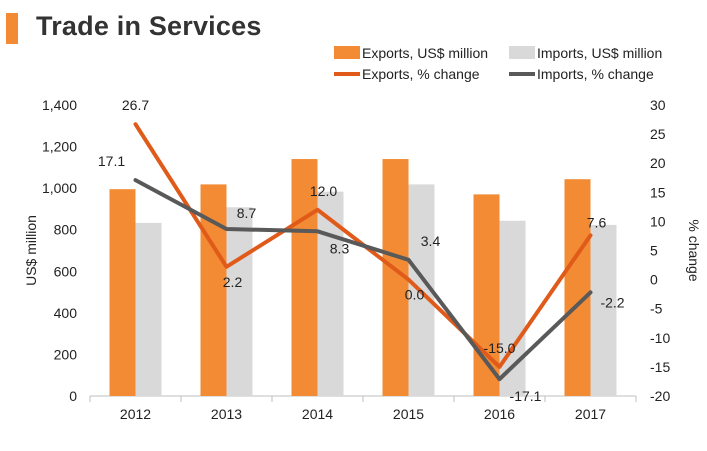 This screenshot has height=451, width=707. What do you see at coordinates (522, 52) in the screenshot?
I see `legend-imports-bar-swatch` at bounding box center [522, 52].